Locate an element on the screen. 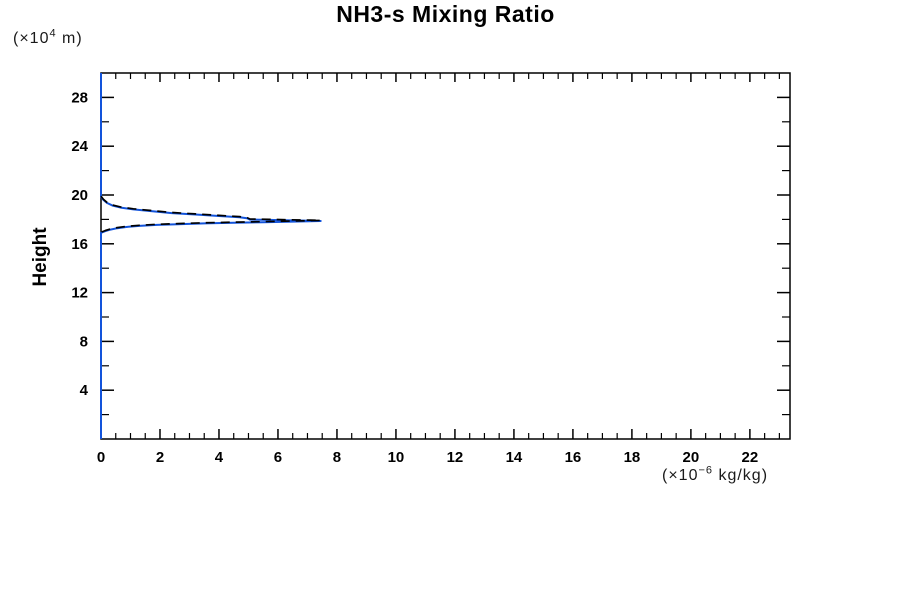 Image resolution: width=900 pixels, height=600 pixels. x-tick-label: 8 is located at coordinates (337, 457).